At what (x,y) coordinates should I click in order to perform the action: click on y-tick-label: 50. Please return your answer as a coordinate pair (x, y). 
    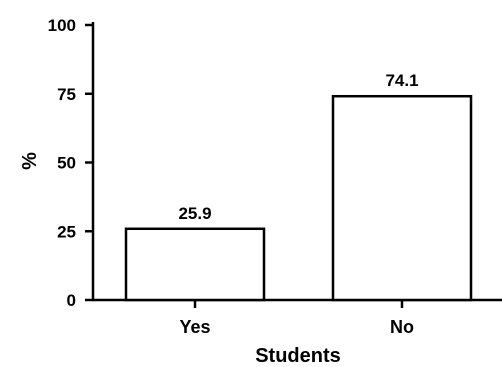
    Looking at the image, I should click on (66, 163).